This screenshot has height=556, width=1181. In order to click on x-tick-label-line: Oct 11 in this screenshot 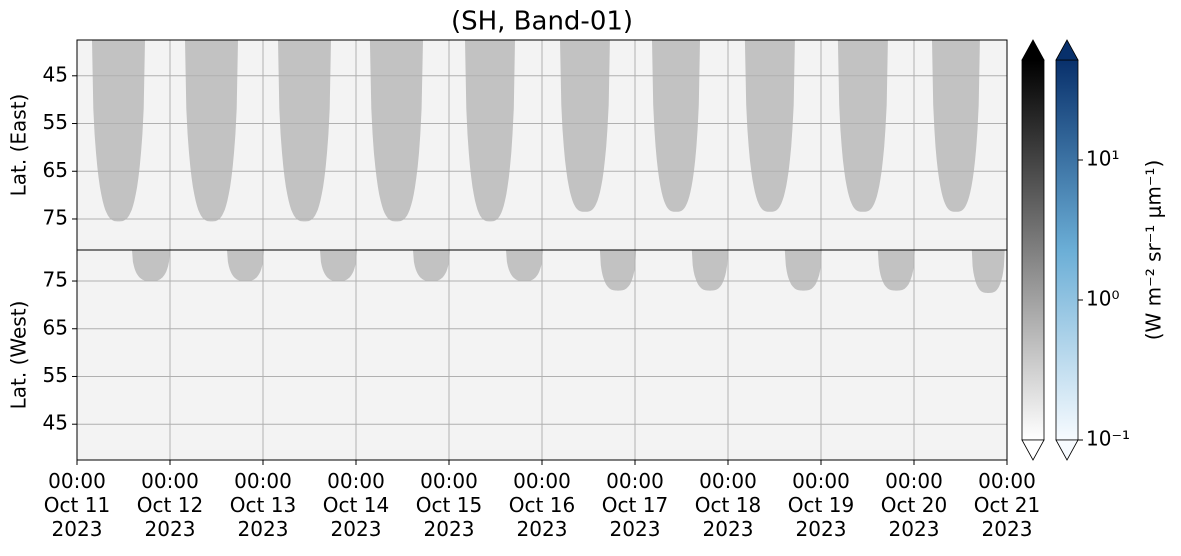, I will do `click(77, 505)`.